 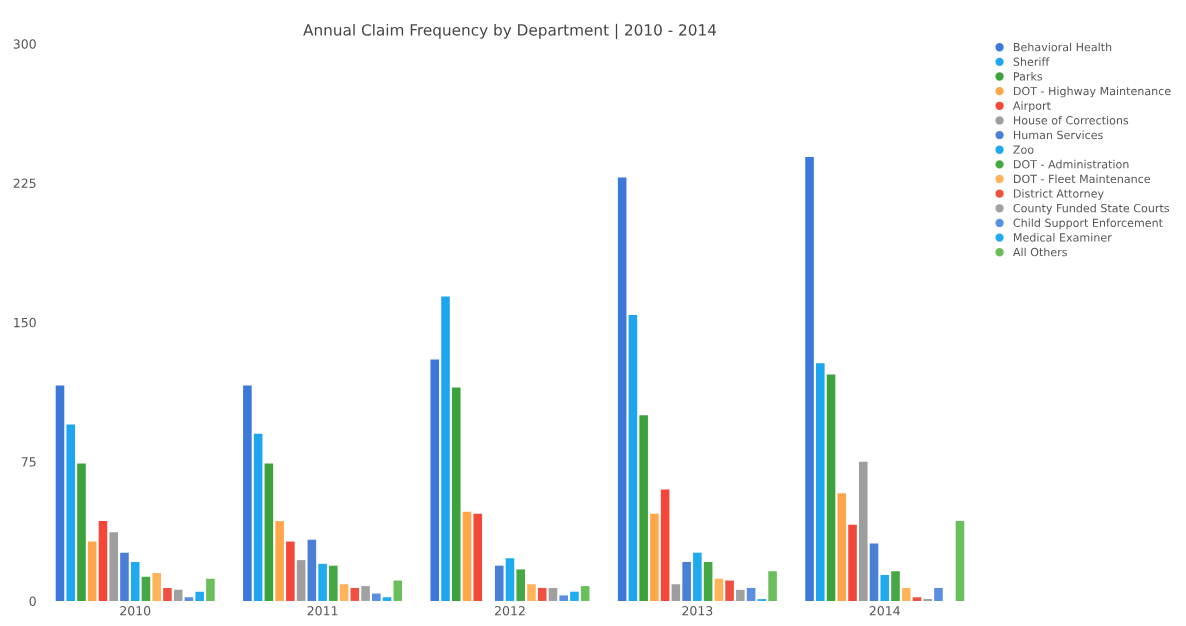 I want to click on legend-label: Behavioral Health, so click(x=1062, y=47).